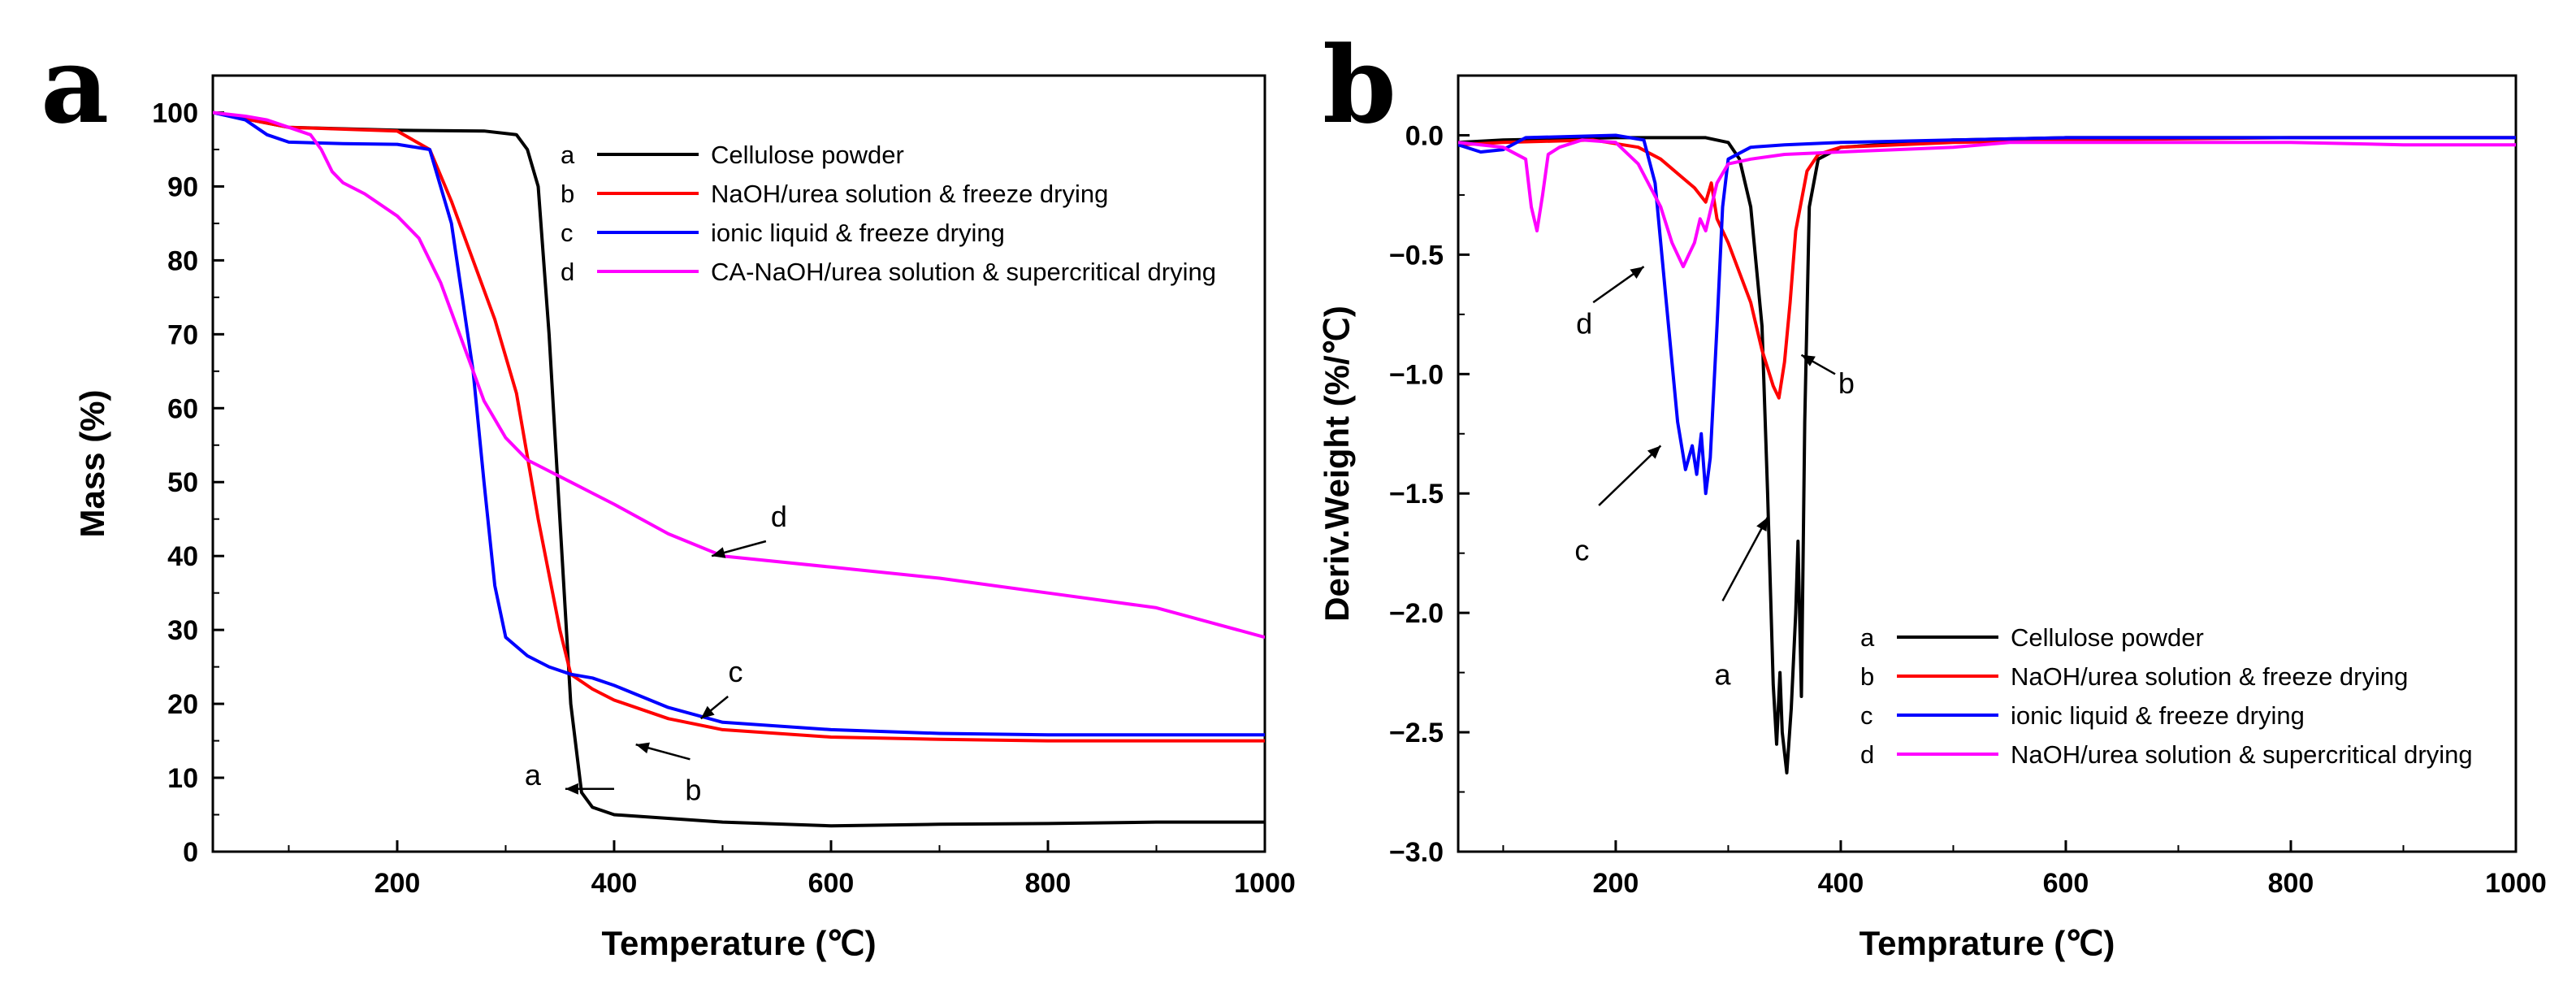 This screenshot has height=1002, width=2576. What do you see at coordinates (1416, 852) in the screenshot?
I see `y-tick-label-b: −3.0` at bounding box center [1416, 852].